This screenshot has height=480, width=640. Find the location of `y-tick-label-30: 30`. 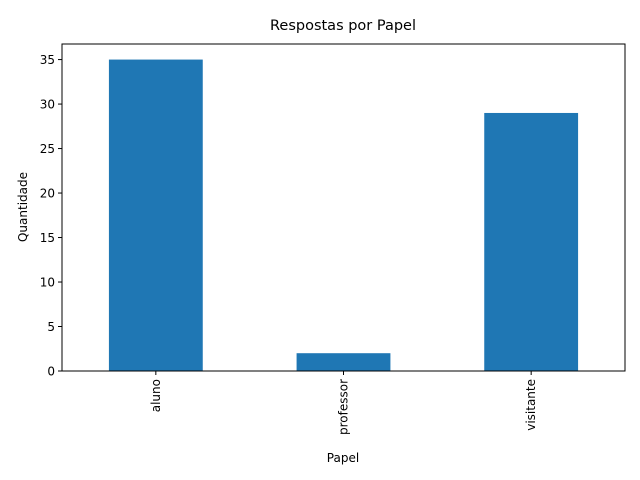

y-tick-label-30: 30 is located at coordinates (47, 105).